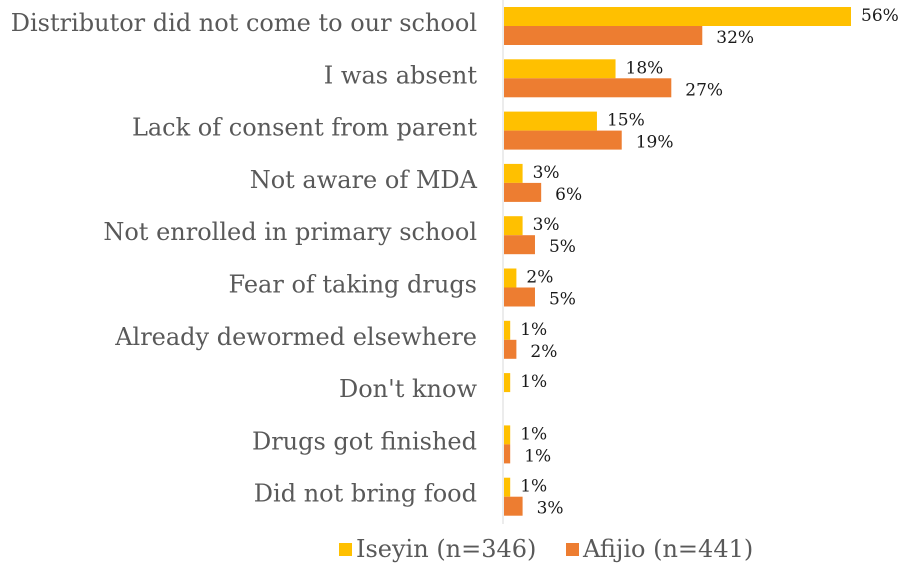  Describe the element at coordinates (572, 549) in the screenshot. I see `legend-swatch-afijio` at that location.